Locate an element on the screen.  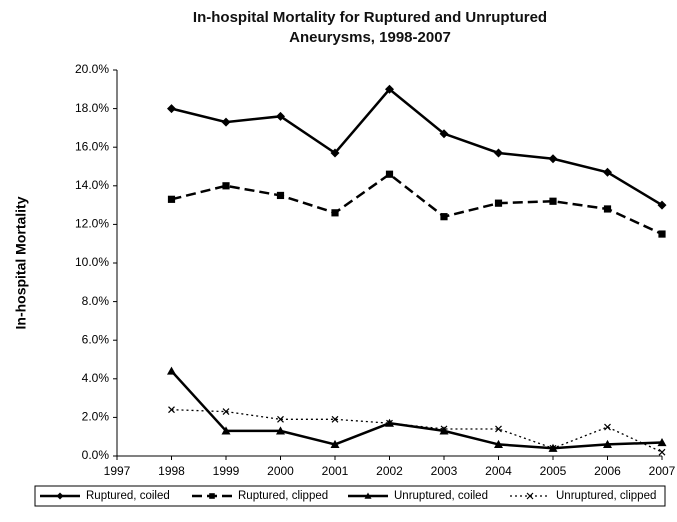
x-tick-label: 2005 is located at coordinates (553, 471).